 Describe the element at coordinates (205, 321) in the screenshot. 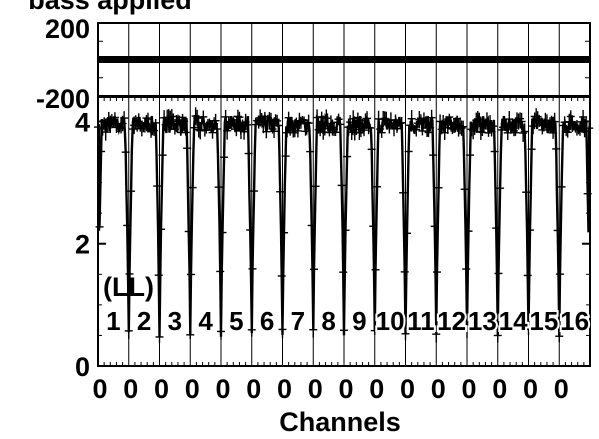

I see `if-number-label: 4` at that location.